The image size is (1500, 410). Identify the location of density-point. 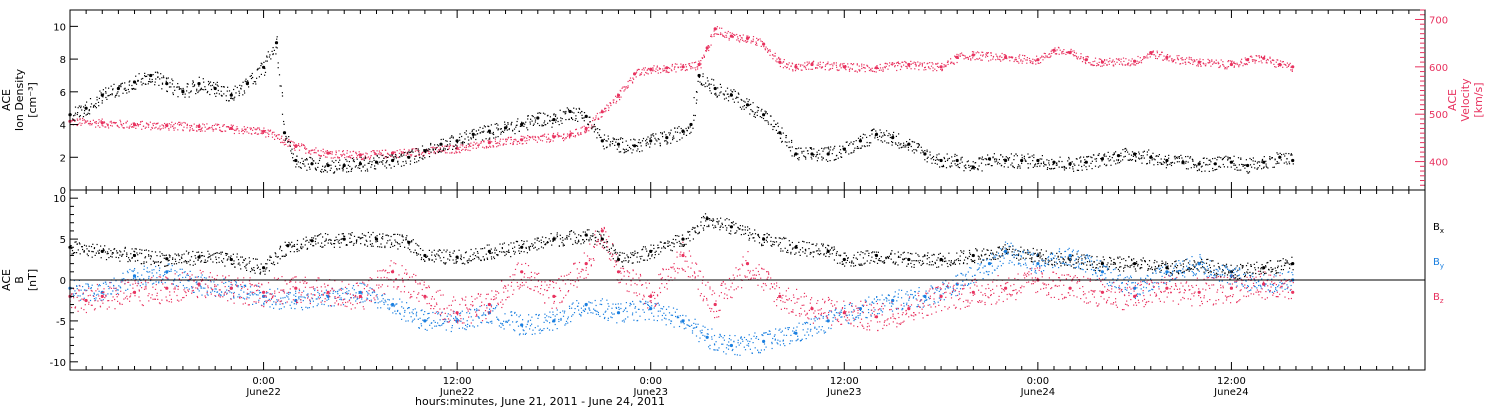
(409, 157).